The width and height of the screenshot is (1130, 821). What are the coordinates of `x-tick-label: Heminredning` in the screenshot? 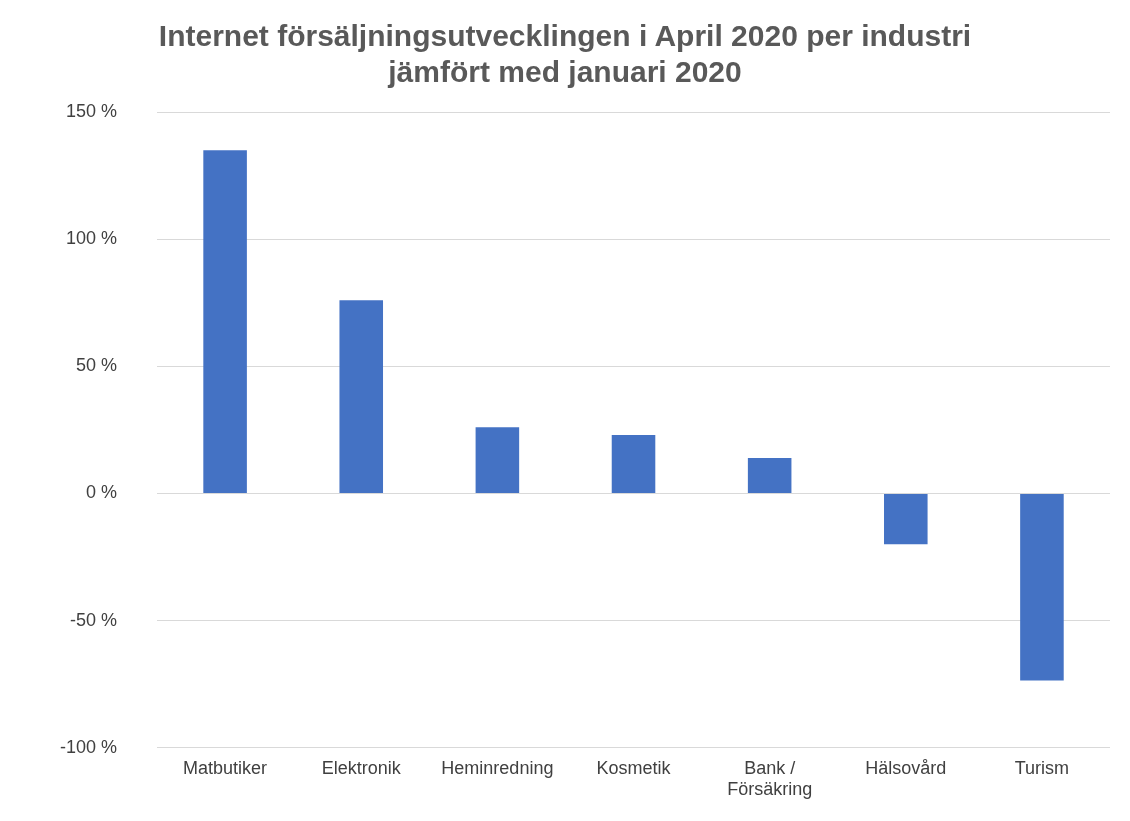 It's located at (497, 767).